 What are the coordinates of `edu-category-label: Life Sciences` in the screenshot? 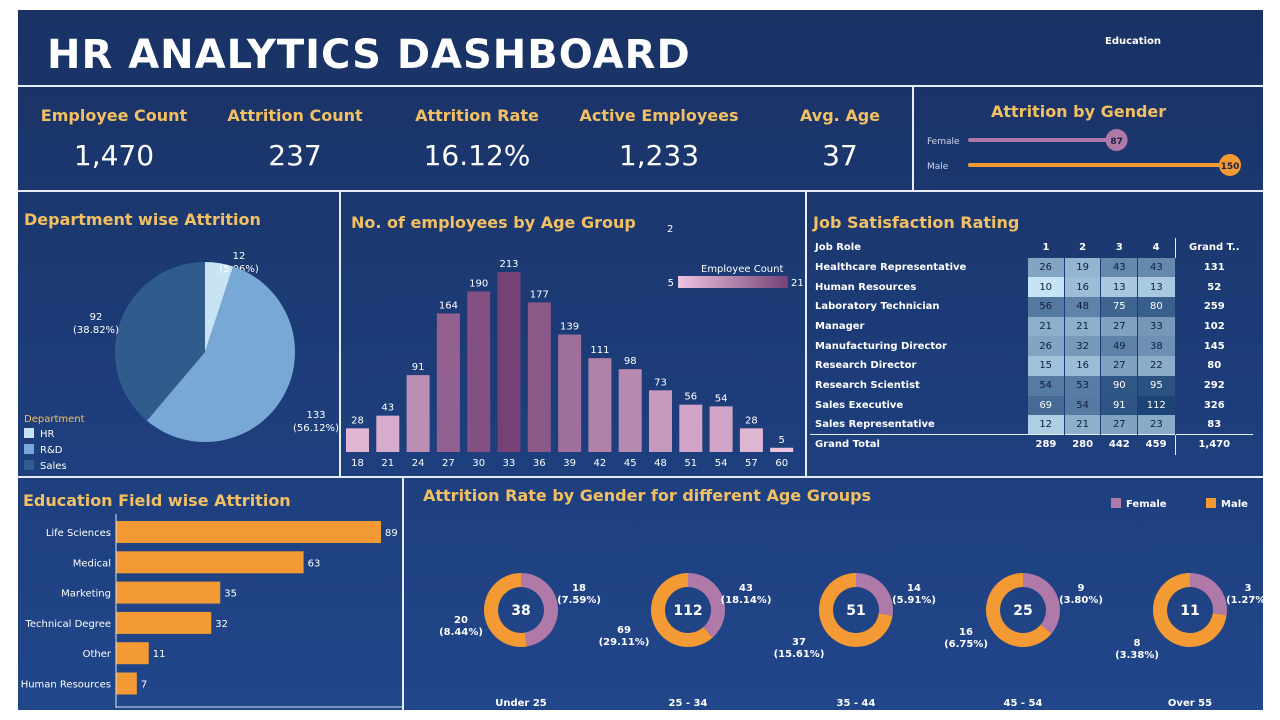 It's located at (78, 533).